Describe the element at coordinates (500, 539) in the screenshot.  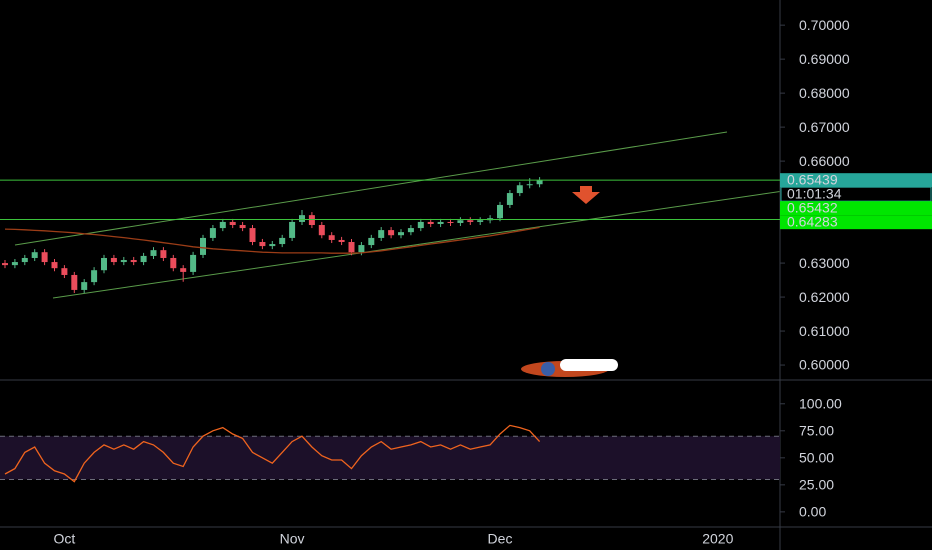
I see `x-tick-label: Dec` at that location.